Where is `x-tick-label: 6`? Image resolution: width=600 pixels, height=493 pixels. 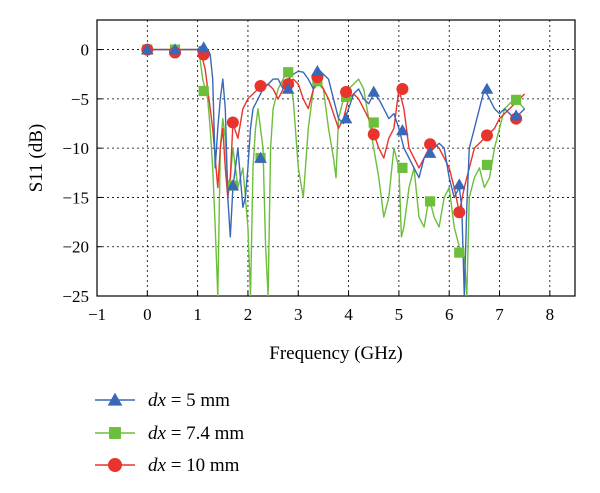
x-tick-label: 6 is located at coordinates (449, 314).